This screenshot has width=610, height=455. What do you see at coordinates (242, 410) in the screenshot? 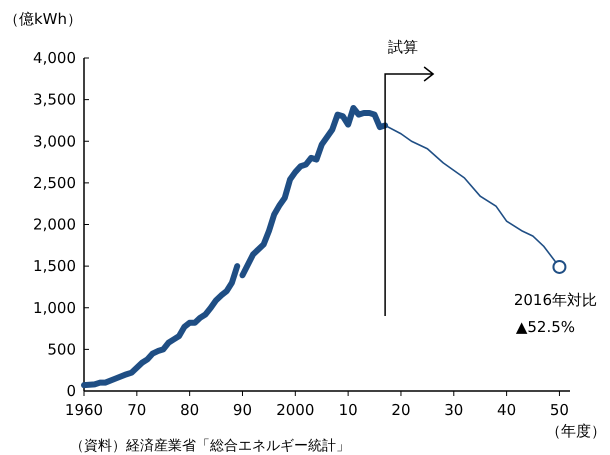
I see `x-tick-label: 90` at bounding box center [242, 410].